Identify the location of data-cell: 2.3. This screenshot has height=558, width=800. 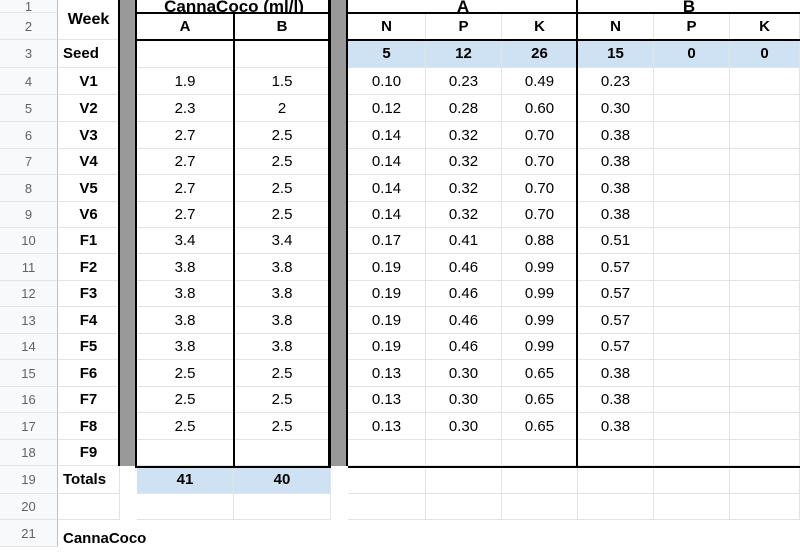
(185, 108).